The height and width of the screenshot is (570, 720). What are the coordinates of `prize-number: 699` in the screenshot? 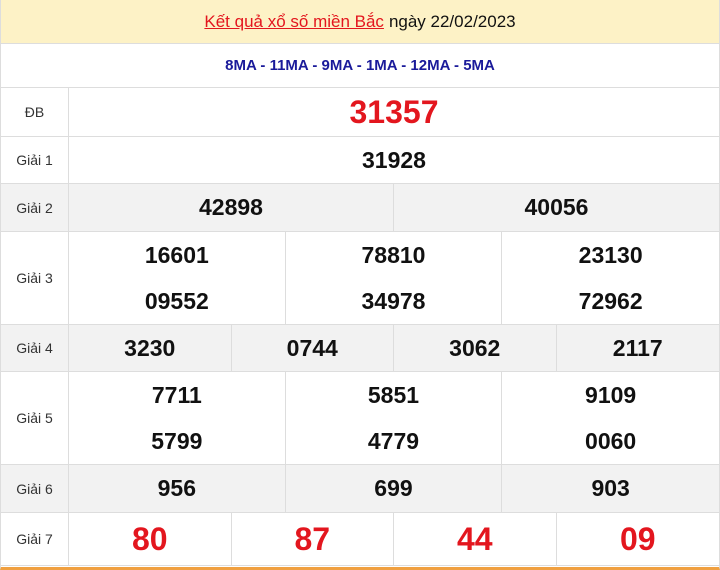 It's located at (394, 488).